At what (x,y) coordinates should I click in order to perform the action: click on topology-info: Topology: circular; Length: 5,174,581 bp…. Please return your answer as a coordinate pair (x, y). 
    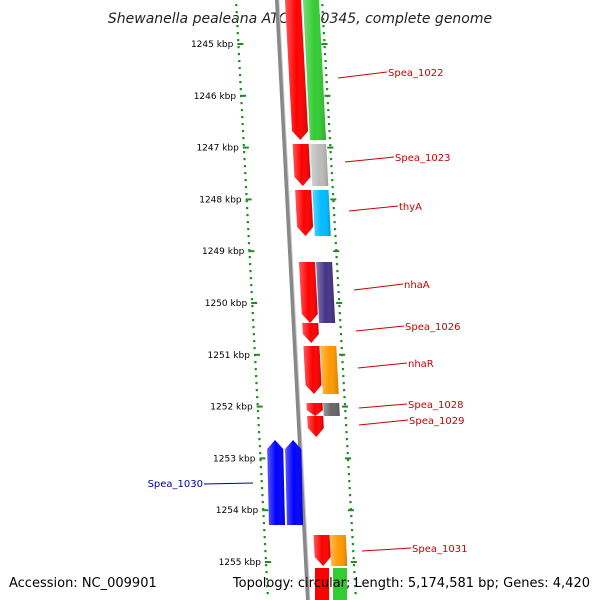
    Looking at the image, I should click on (411, 583).